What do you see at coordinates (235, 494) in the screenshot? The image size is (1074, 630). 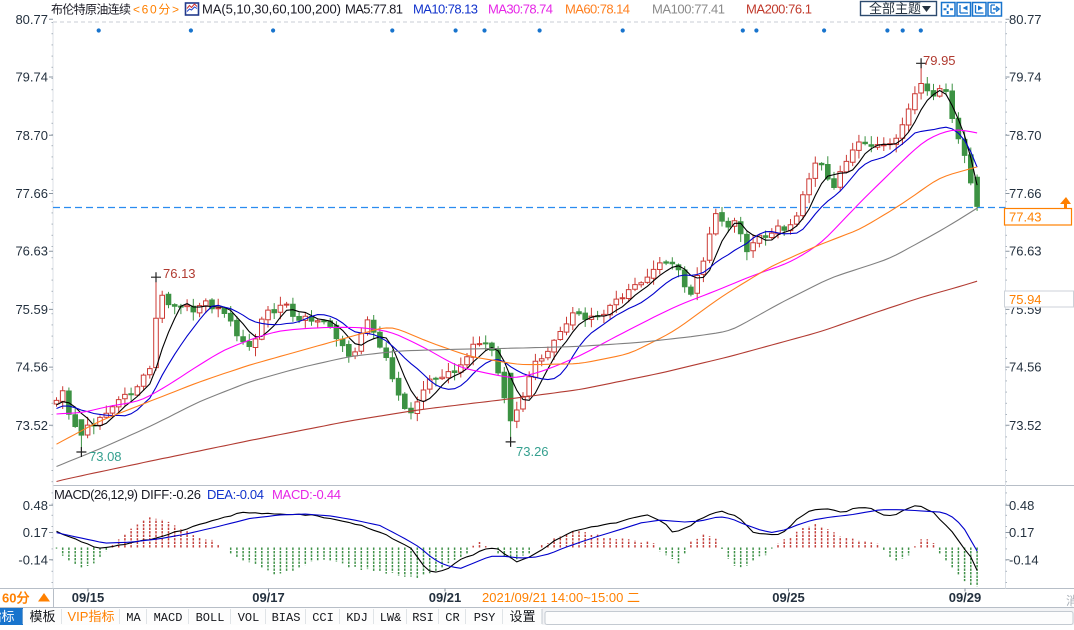 I see `svg-text: DEA:-0.04` at bounding box center [235, 494].